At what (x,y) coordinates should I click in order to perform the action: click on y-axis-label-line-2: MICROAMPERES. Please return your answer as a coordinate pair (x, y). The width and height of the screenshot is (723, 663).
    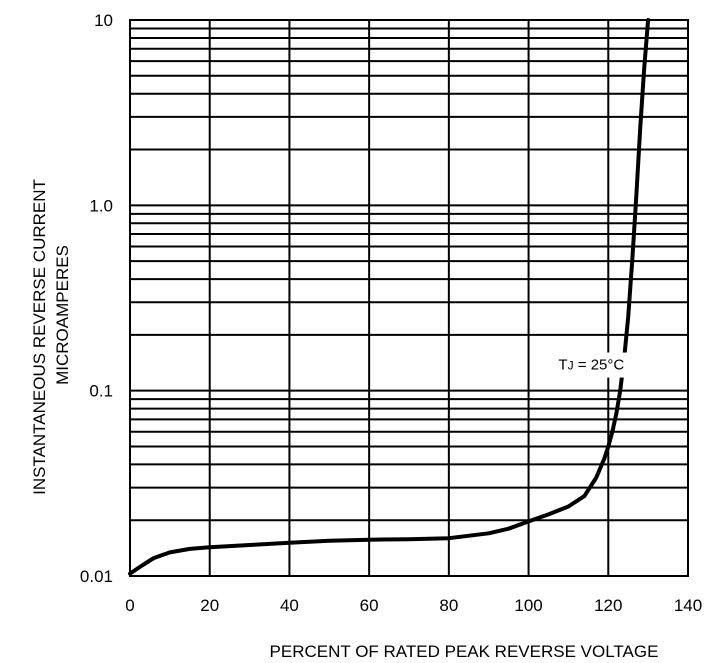
    Looking at the image, I should click on (62, 315).